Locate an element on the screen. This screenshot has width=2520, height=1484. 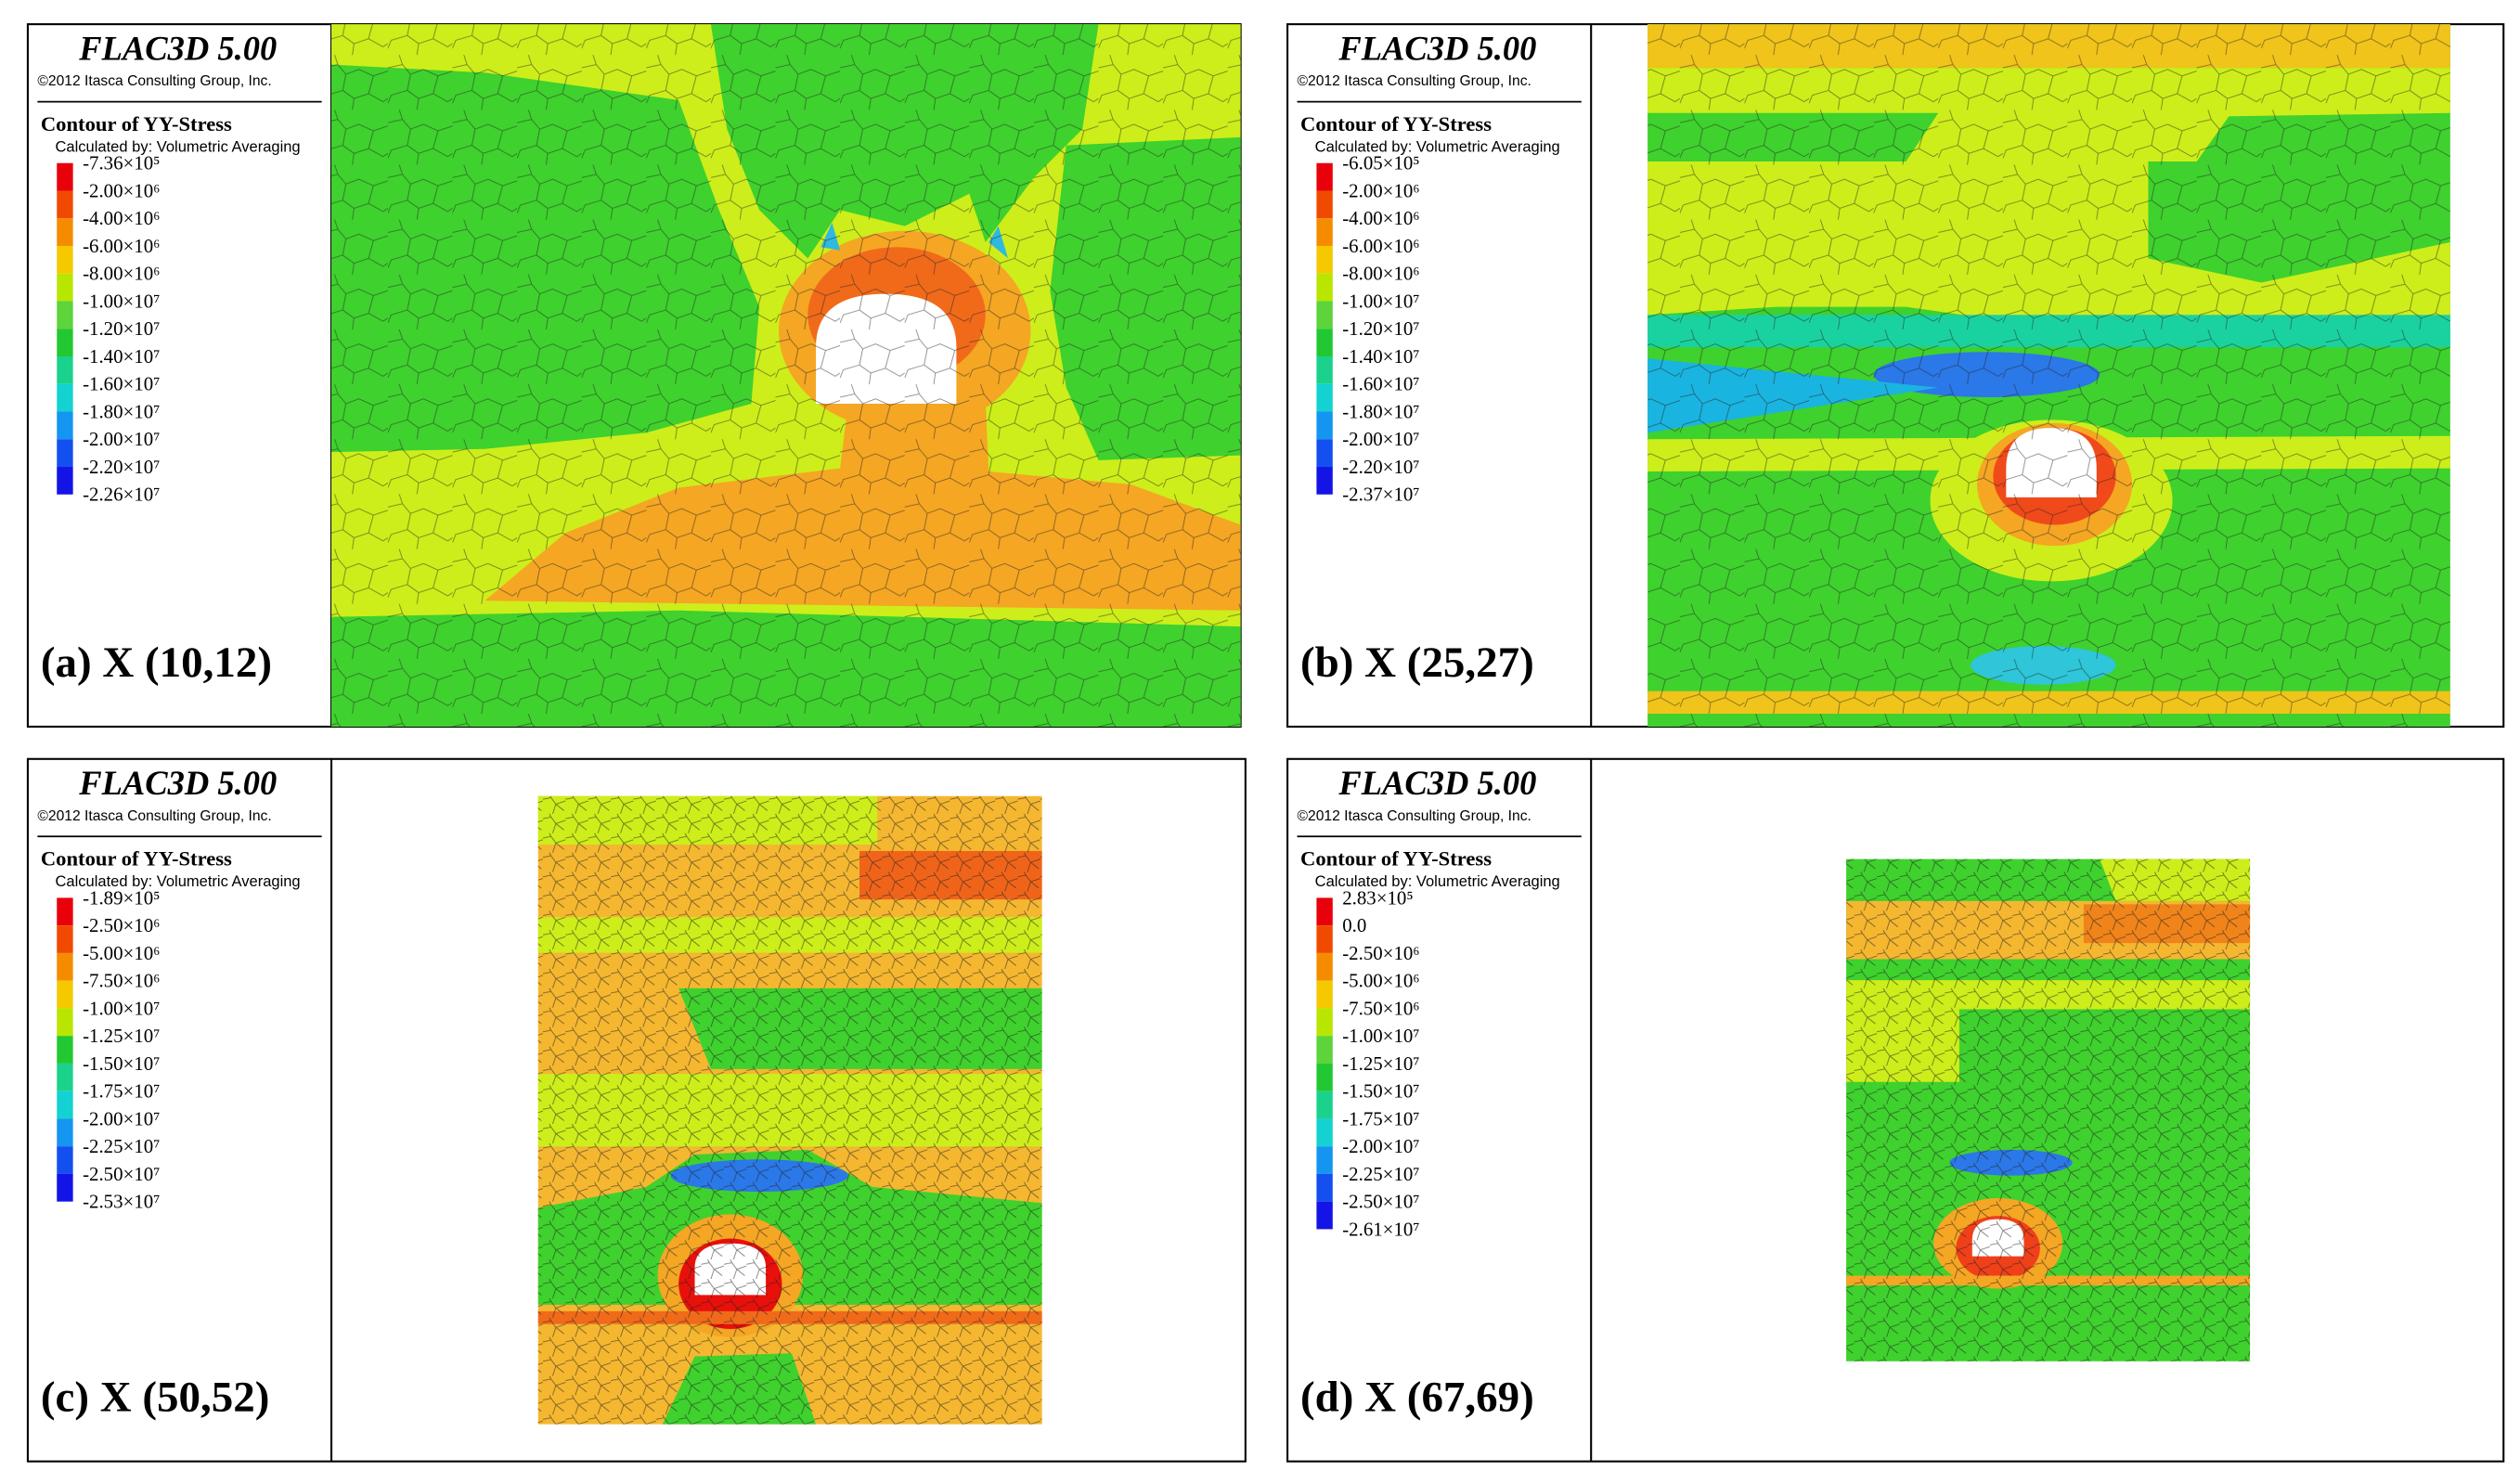
panel-caption: (d) X (67,69) is located at coordinates (1417, 1398).